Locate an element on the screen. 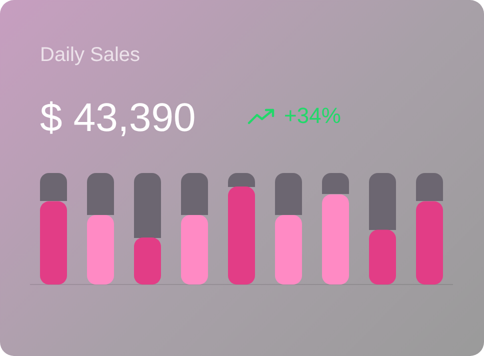 The width and height of the screenshot is (484, 356). text: +34% is located at coordinates (312, 116).